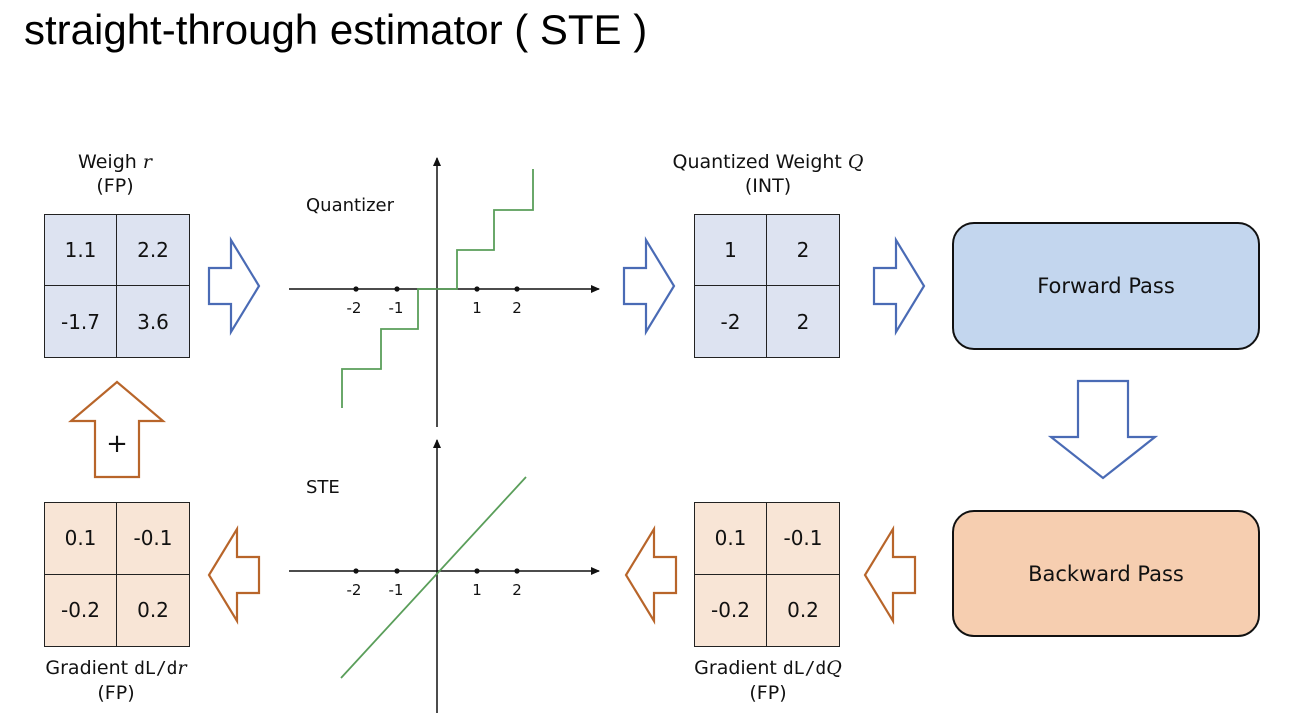 This screenshot has width=1302, height=723. What do you see at coordinates (182, 668) in the screenshot?
I see `gradient-r-symbol: r` at bounding box center [182, 668].